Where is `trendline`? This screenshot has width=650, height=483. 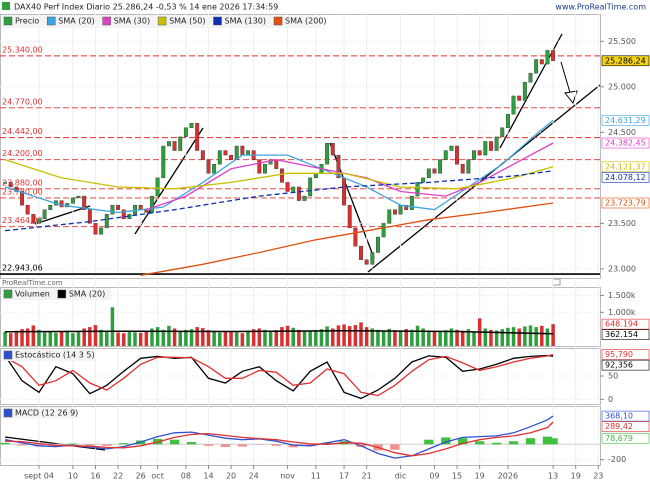 trendline is located at coordinates (62, 215).